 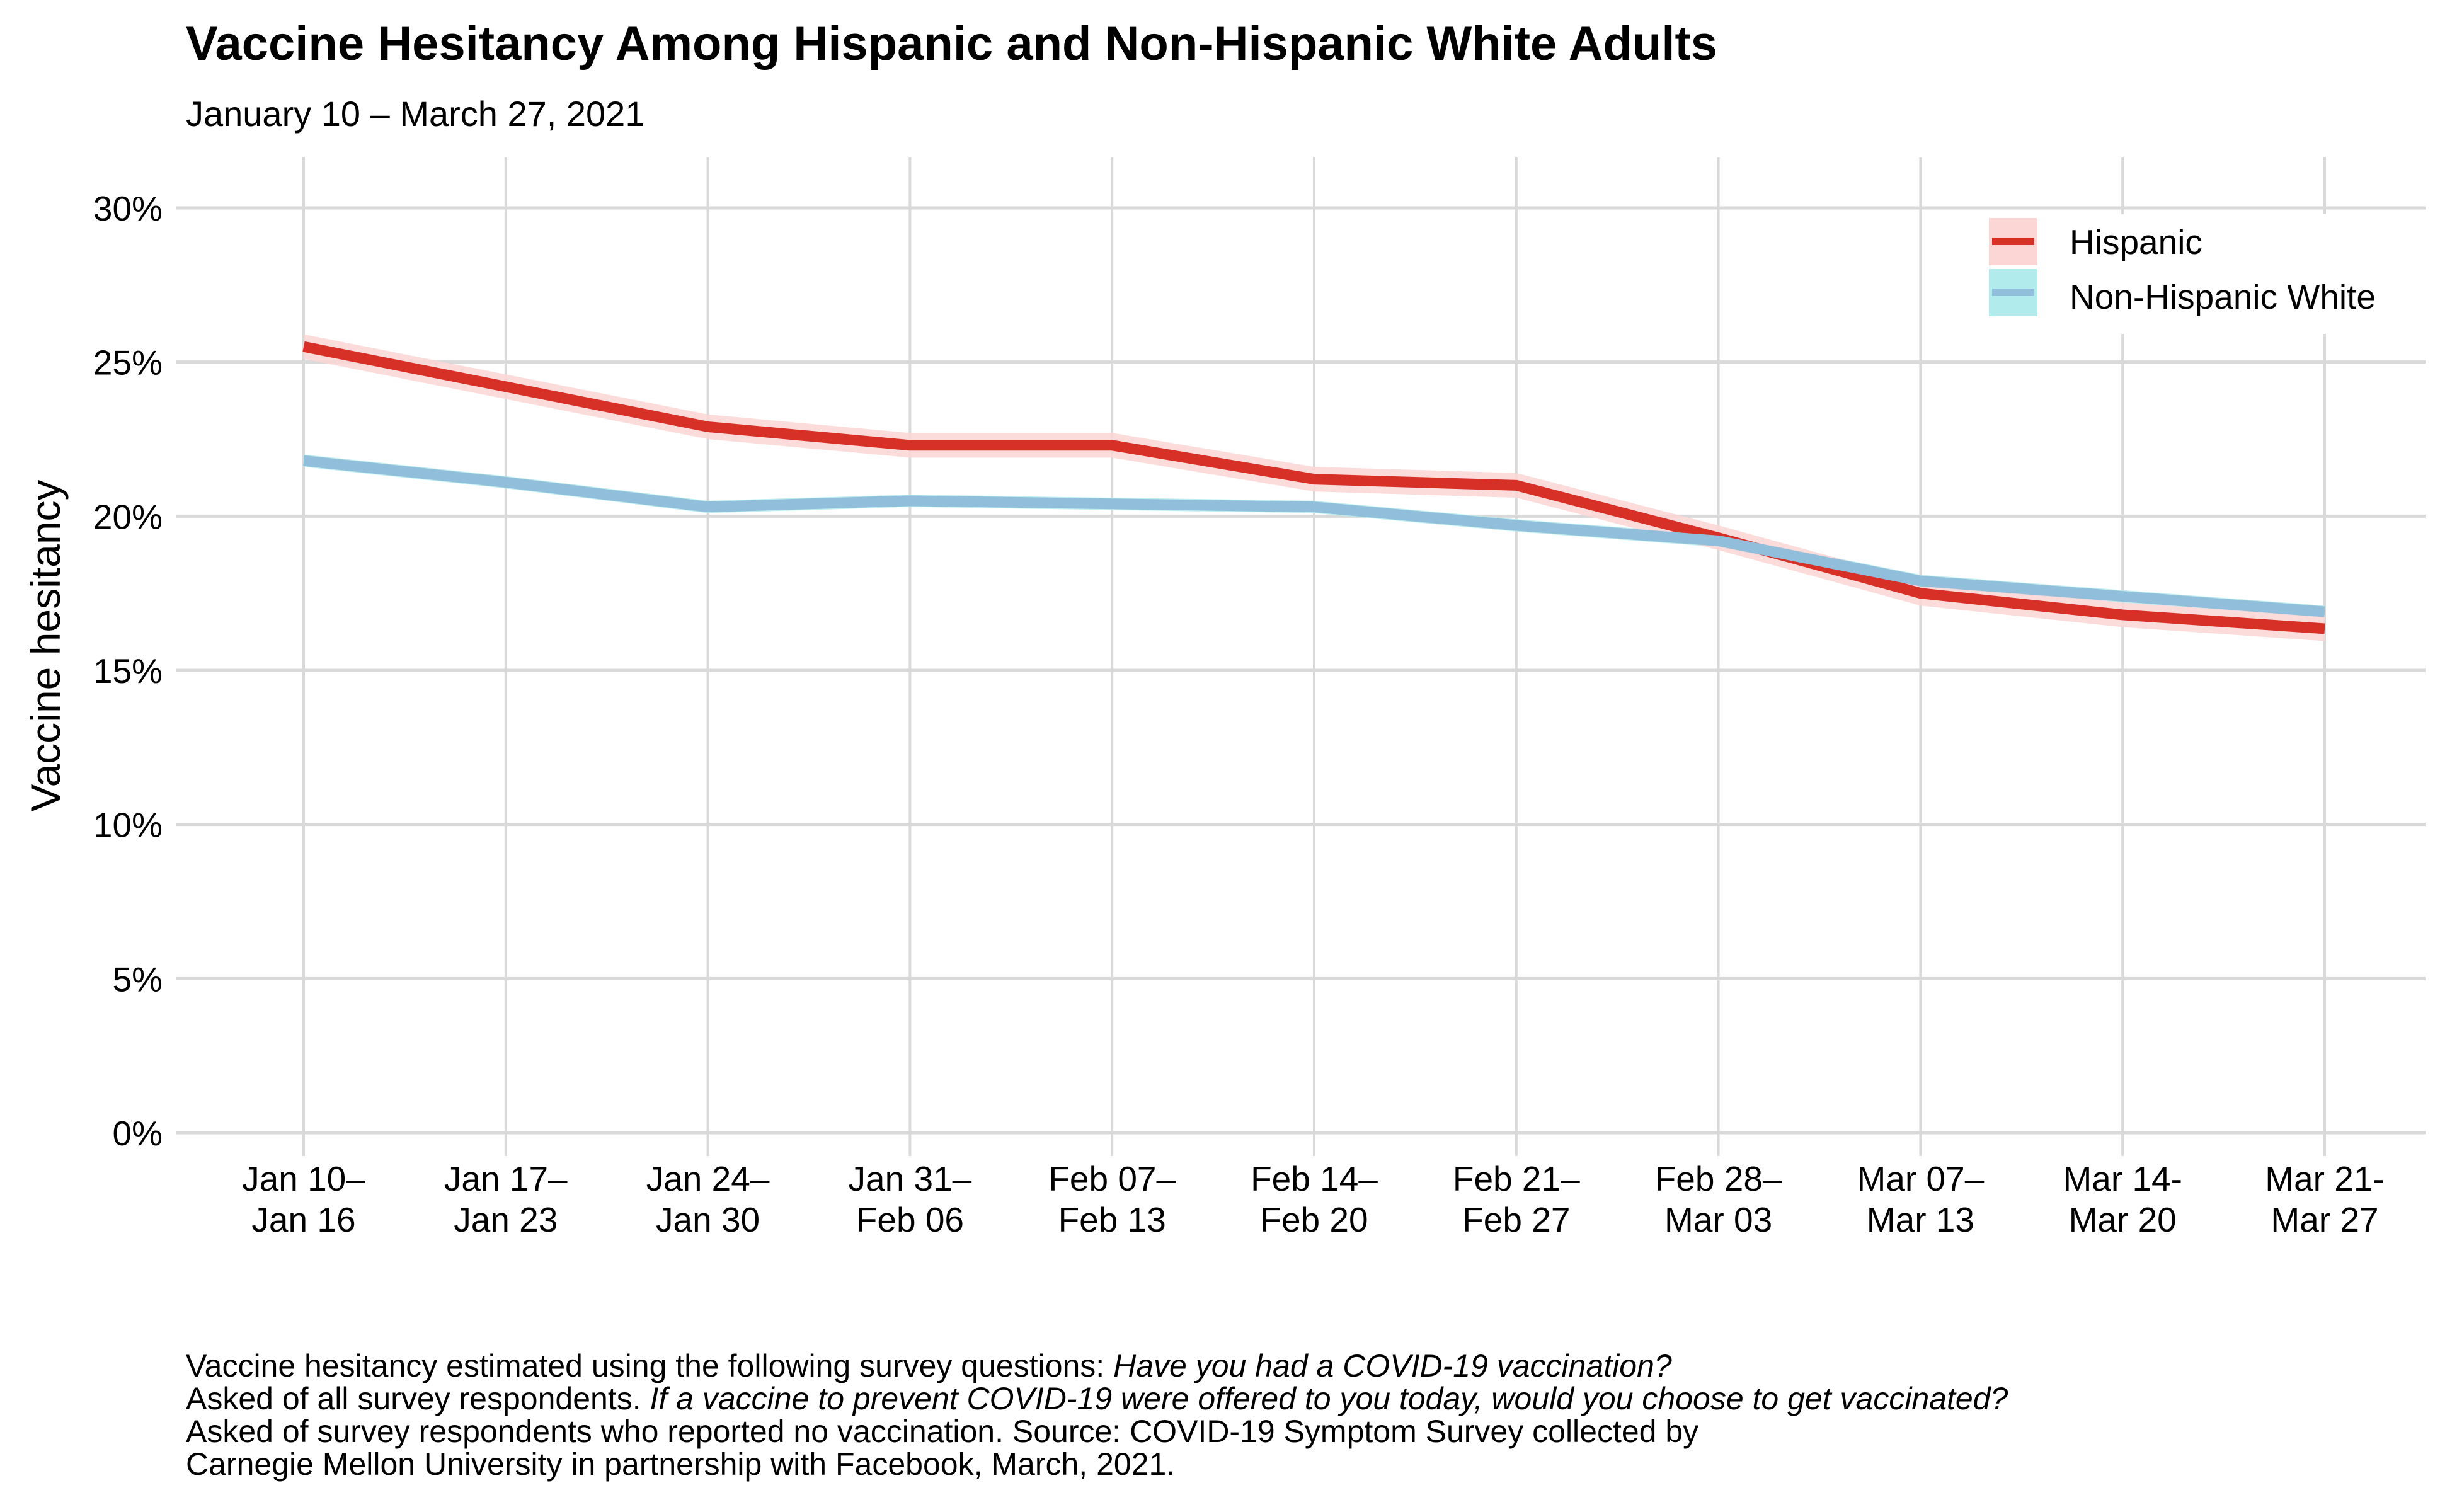 I want to click on x-tick-label: Jan 10– Jan 16, so click(x=303, y=1199).